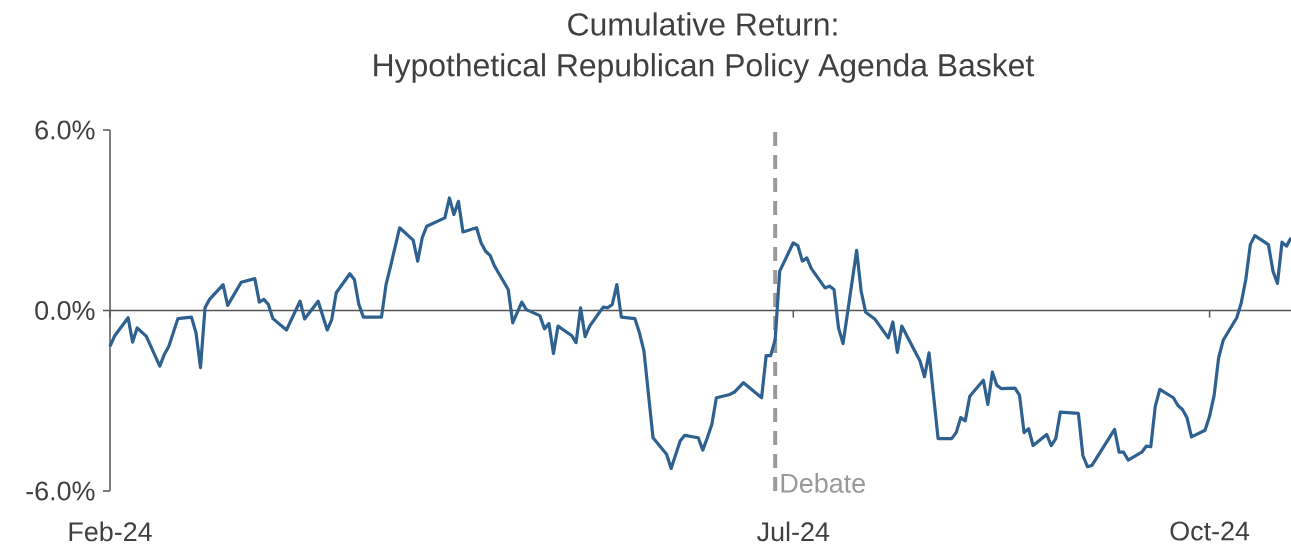  What do you see at coordinates (110, 531) in the screenshot?
I see `x-tick-label: Feb-24` at bounding box center [110, 531].